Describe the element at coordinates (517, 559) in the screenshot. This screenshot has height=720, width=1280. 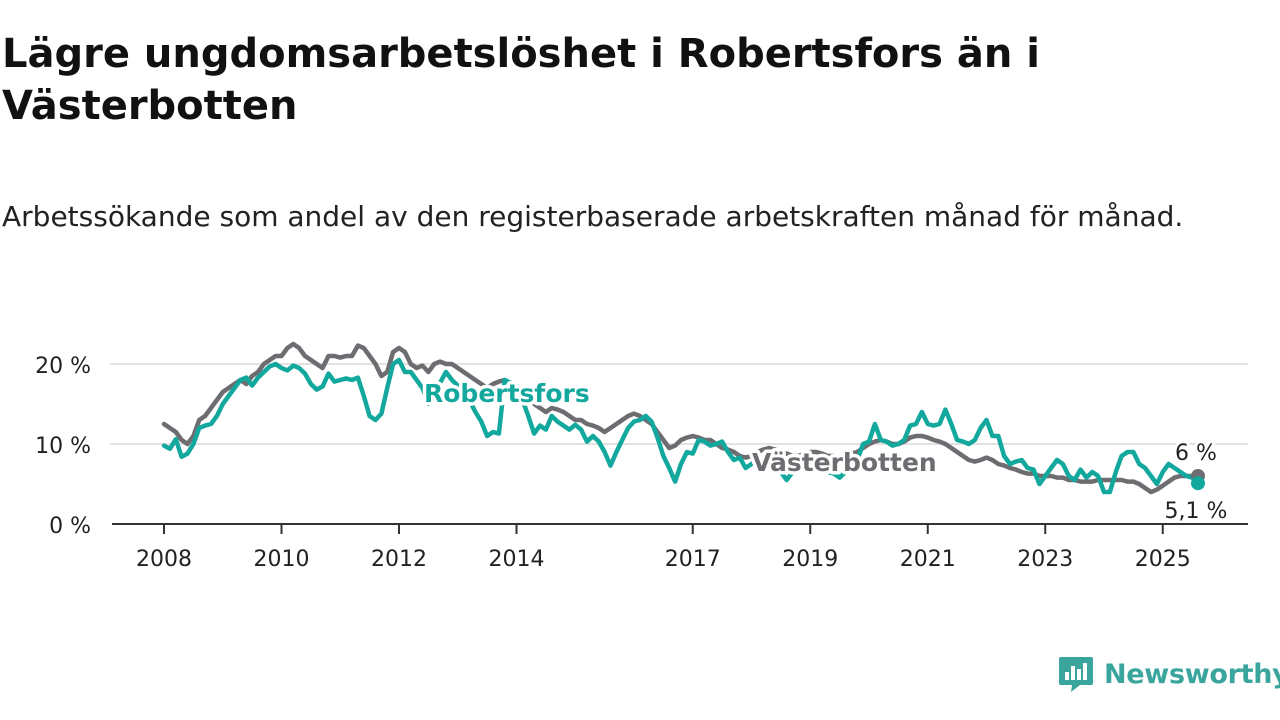
I see `x-tick-label: 2014` at that location.